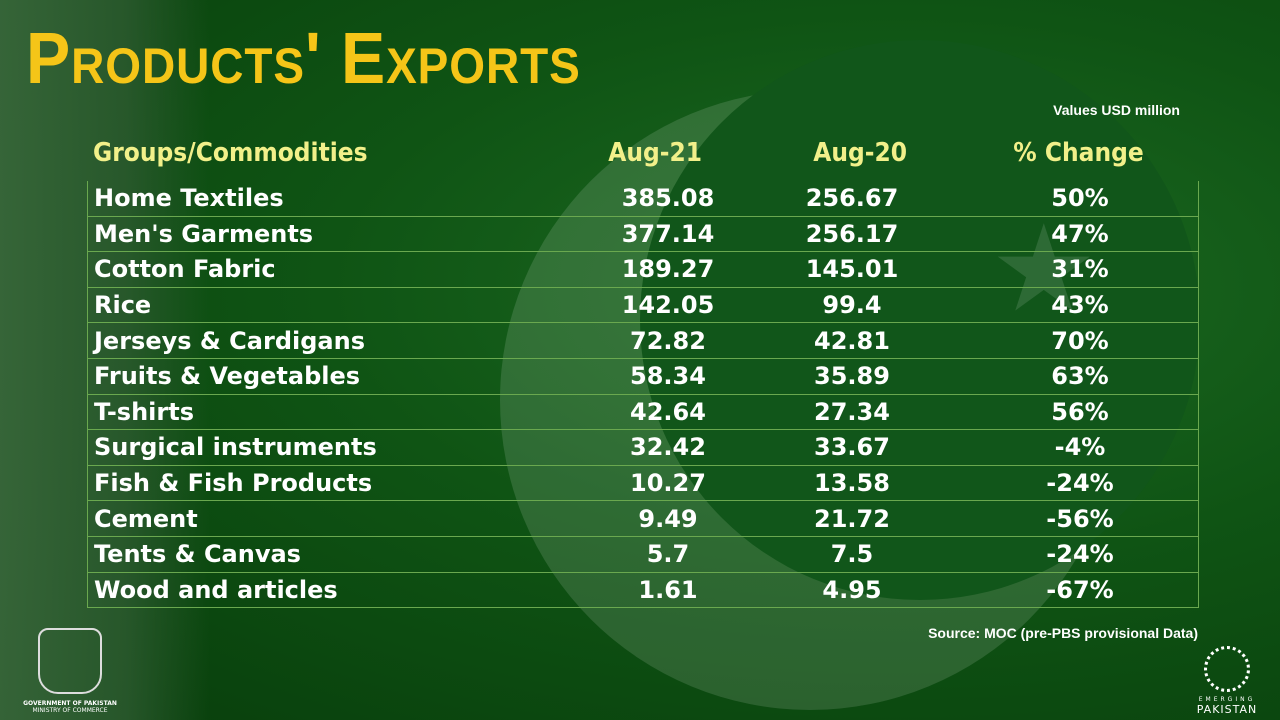  Describe the element at coordinates (668, 340) in the screenshot. I see `aug-21-cell: 72.82` at that location.